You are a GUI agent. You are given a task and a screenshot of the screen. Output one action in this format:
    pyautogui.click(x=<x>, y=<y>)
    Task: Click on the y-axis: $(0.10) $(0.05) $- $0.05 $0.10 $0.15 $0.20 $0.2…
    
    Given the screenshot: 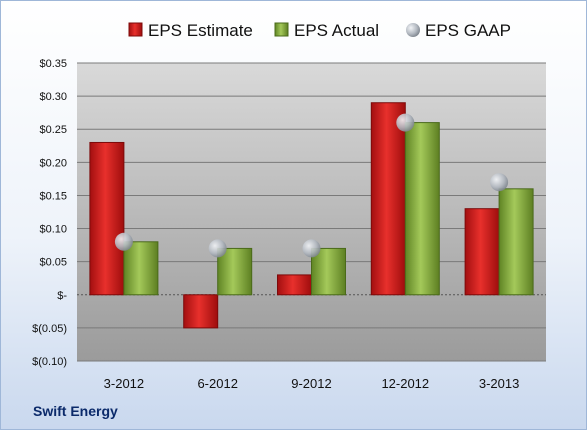 What is the action you would take?
    pyautogui.click(x=49, y=213)
    